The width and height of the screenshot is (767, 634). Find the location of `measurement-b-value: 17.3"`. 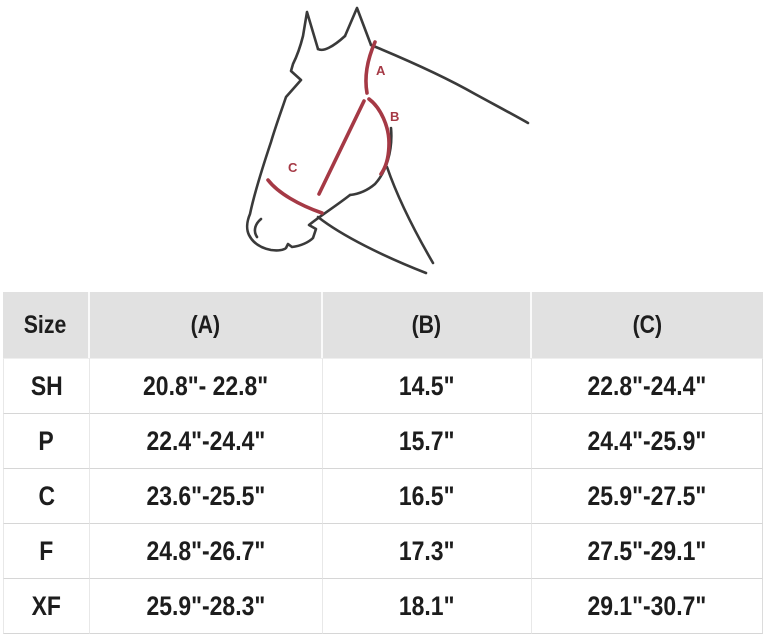

measurement-b-value: 17.3" is located at coordinates (427, 550).